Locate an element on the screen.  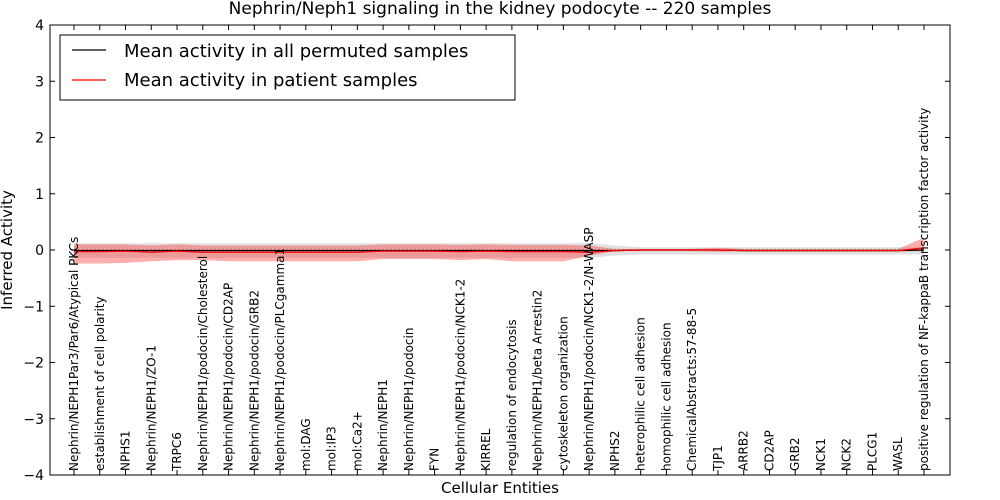
y-tick-label: −3 is located at coordinates (33, 420).